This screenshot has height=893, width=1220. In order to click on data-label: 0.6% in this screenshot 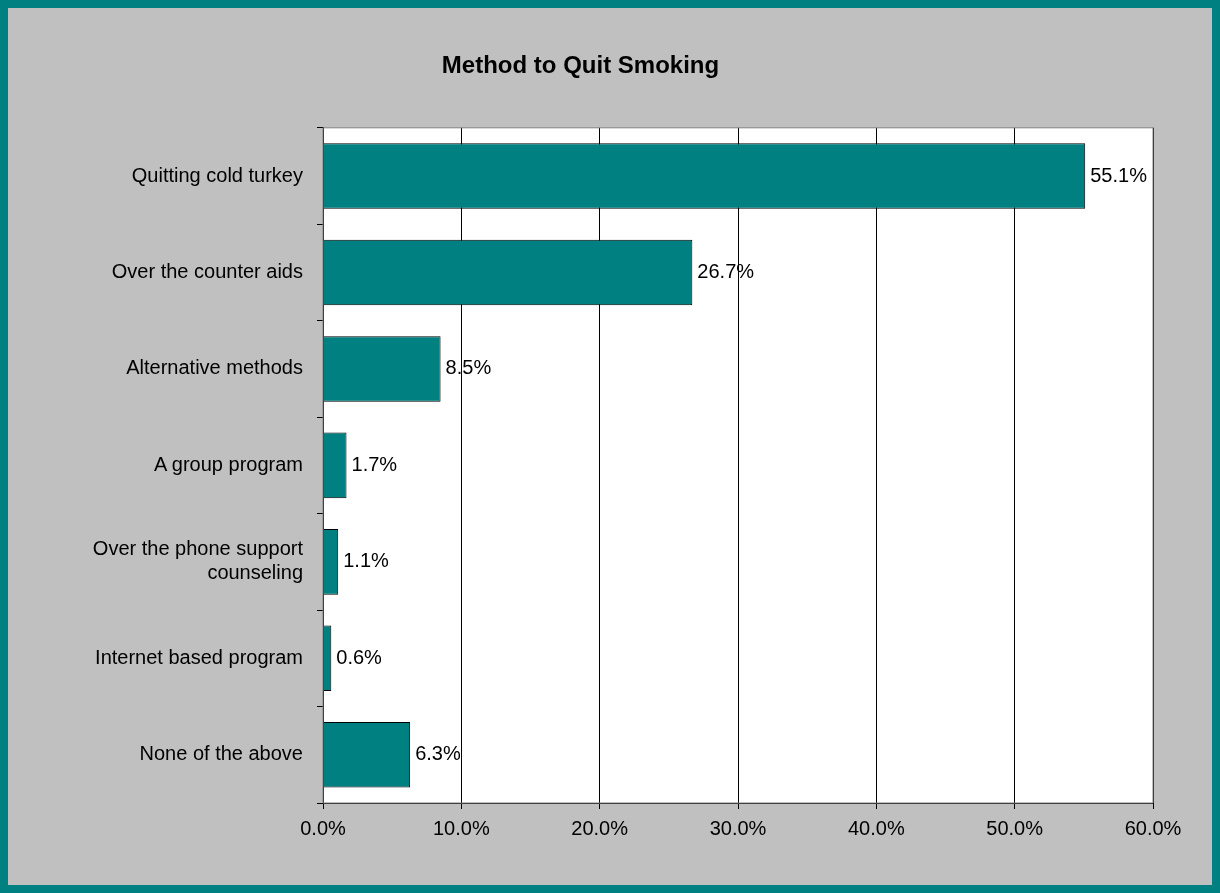, I will do `click(359, 656)`.